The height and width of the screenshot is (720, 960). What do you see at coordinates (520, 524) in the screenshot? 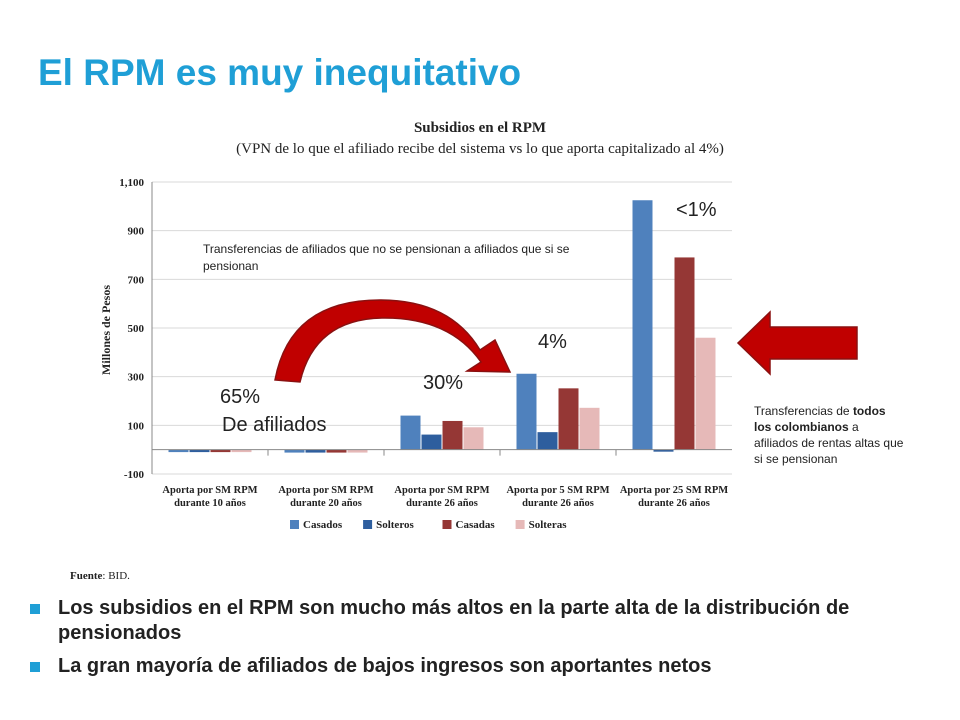
I see `legend-swatch-solteras` at bounding box center [520, 524].